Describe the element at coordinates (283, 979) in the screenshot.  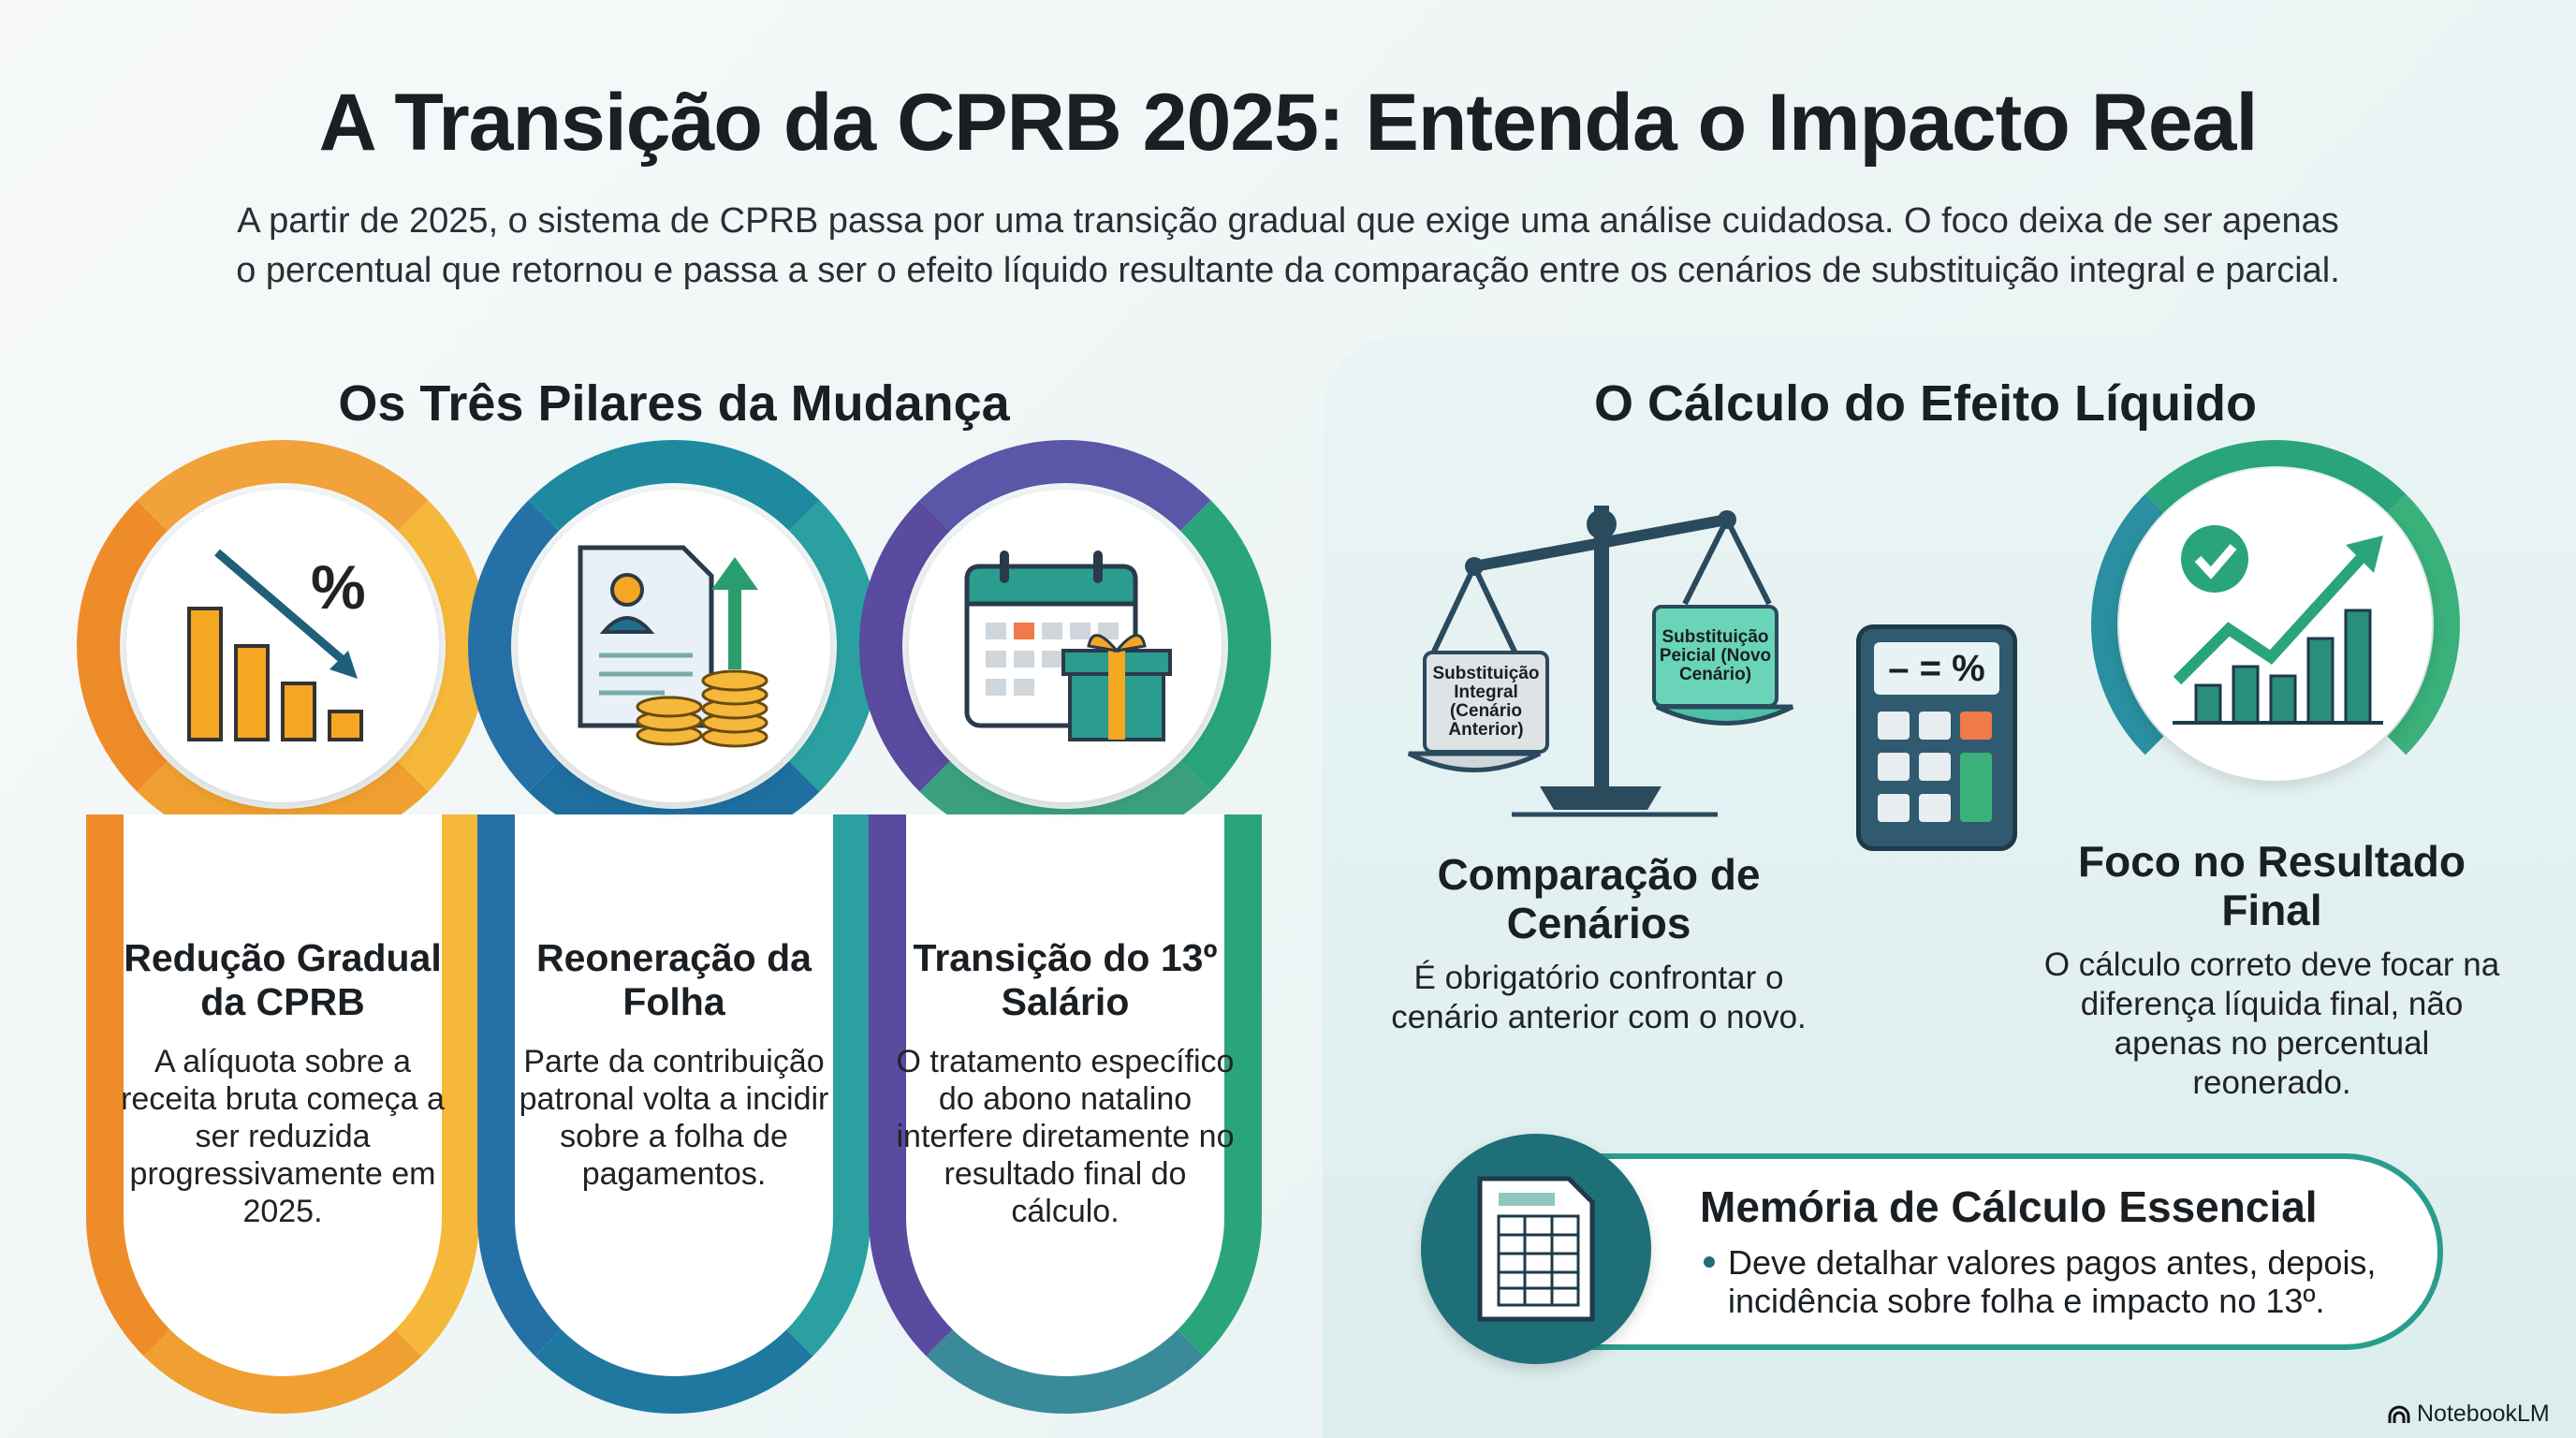
I see `pillar-heading: Redução Gradual da CPRB` at that location.